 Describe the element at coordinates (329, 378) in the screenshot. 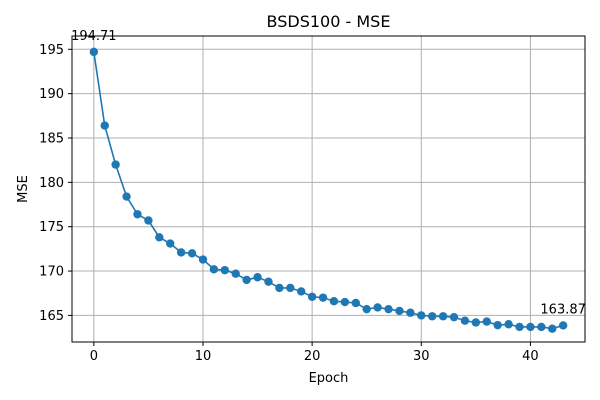

I see `x-axis-title: Epoch` at that location.